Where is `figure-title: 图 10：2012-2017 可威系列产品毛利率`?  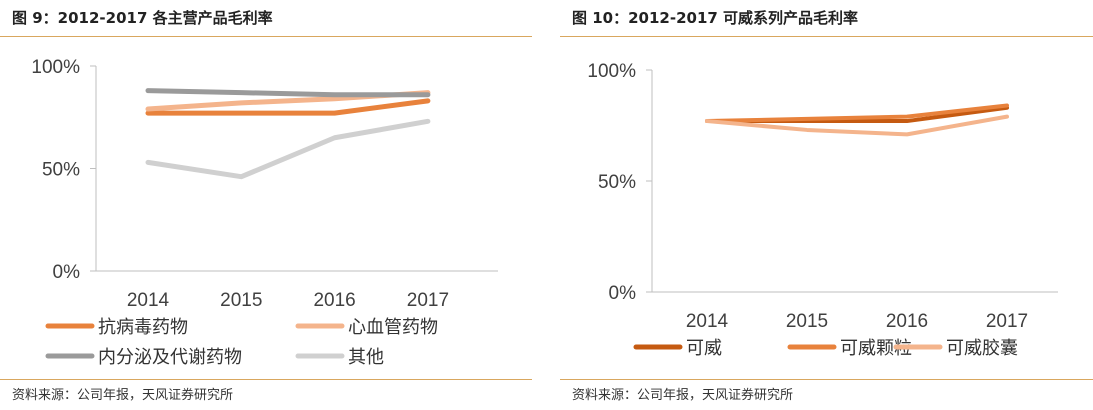 figure-title: 图 10：2012-2017 可威系列产品毛利率 is located at coordinates (715, 18).